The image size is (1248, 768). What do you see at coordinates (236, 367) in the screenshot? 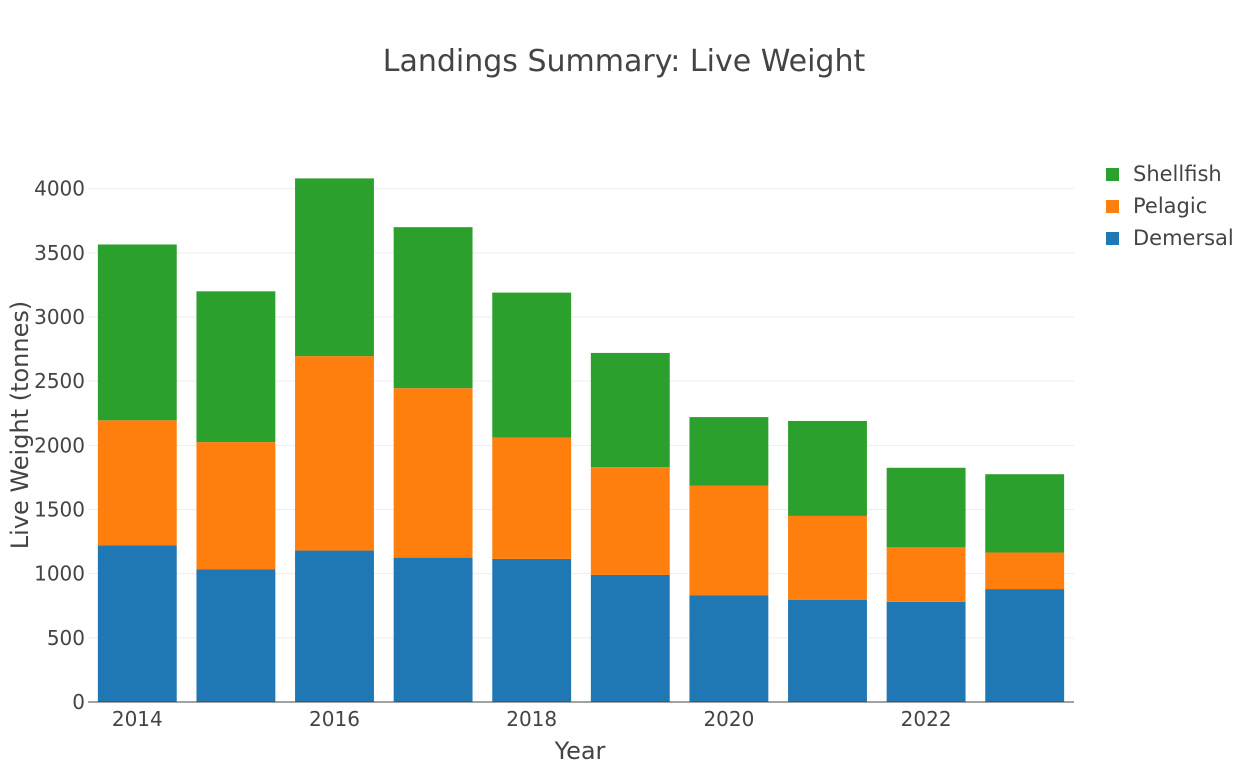
I see `bar-shellfish-2015` at bounding box center [236, 367].